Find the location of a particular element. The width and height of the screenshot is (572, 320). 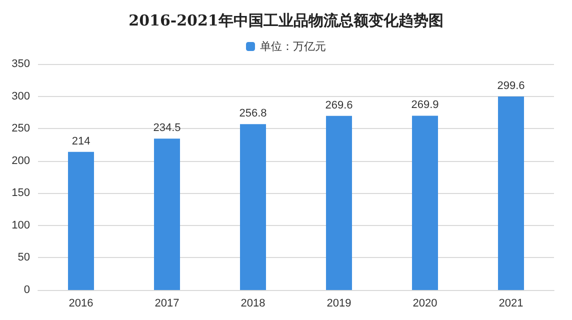

y-tick-label: 0 is located at coordinates (27, 290).